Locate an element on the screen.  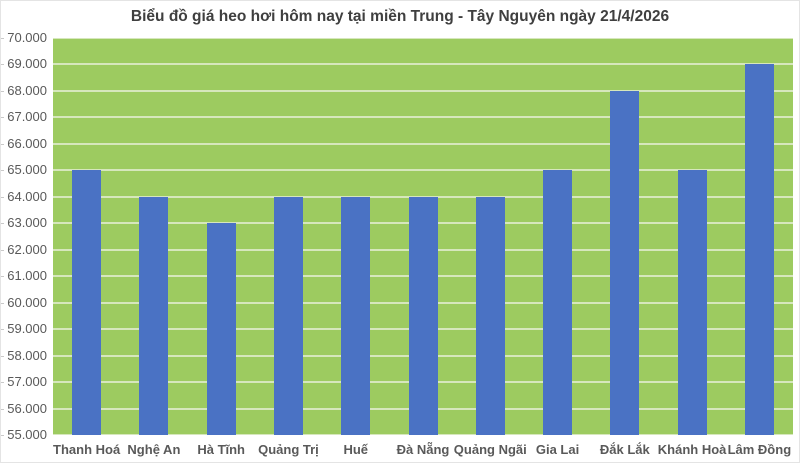
y-axis-tick-label: 67.000 is located at coordinates (27, 117).